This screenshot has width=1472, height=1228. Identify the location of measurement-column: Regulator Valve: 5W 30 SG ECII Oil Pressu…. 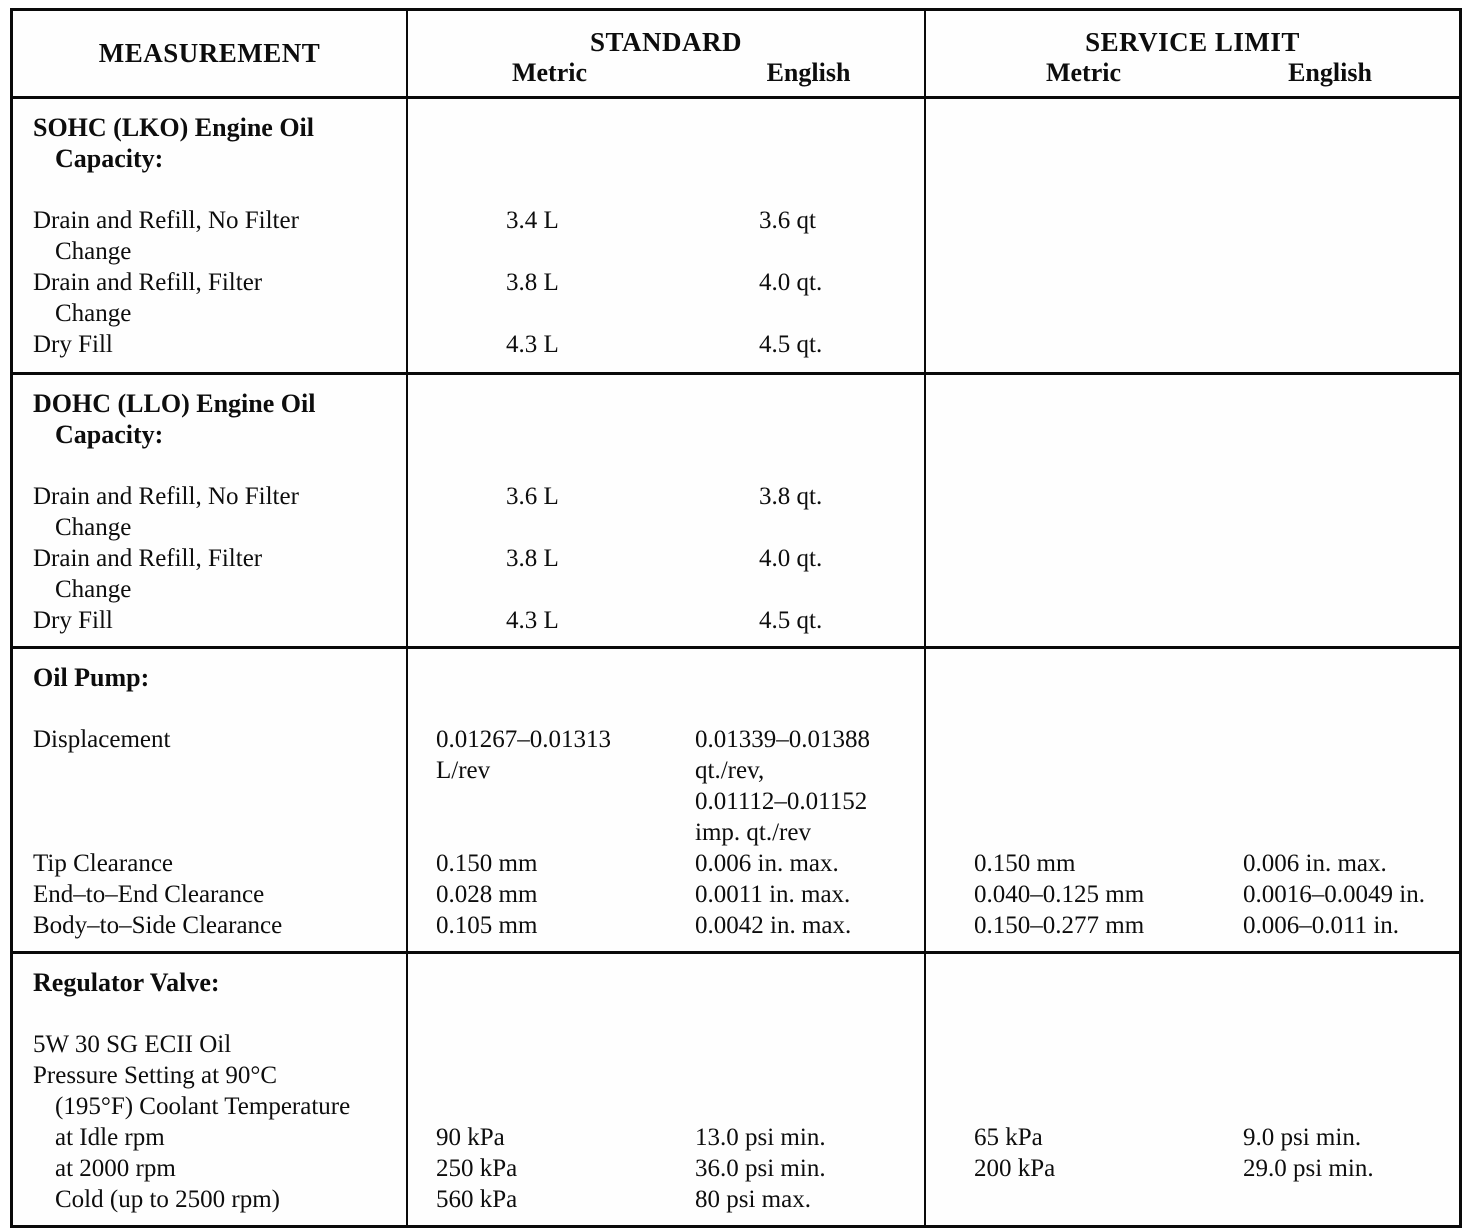
(210, 1089).